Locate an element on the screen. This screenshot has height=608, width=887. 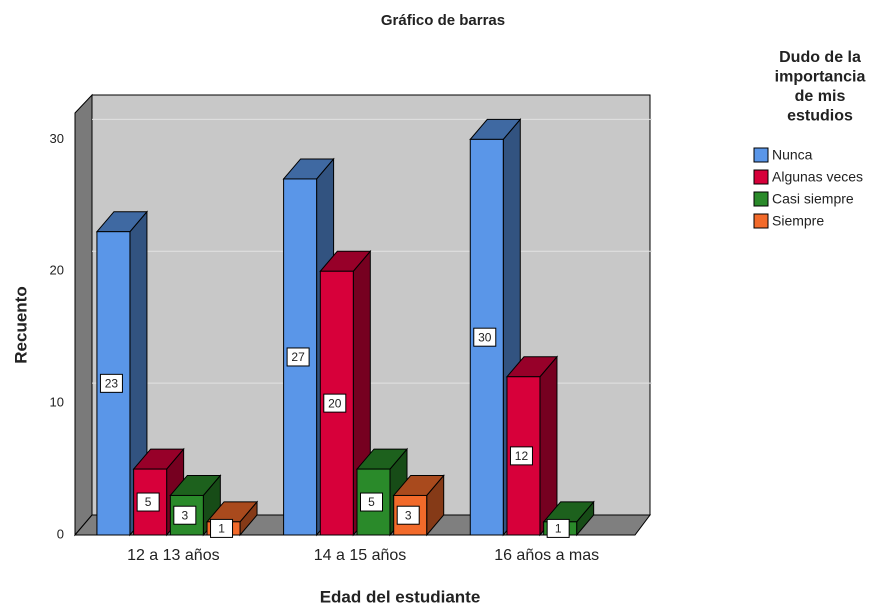
legend-label: Nunca is located at coordinates (792, 155).